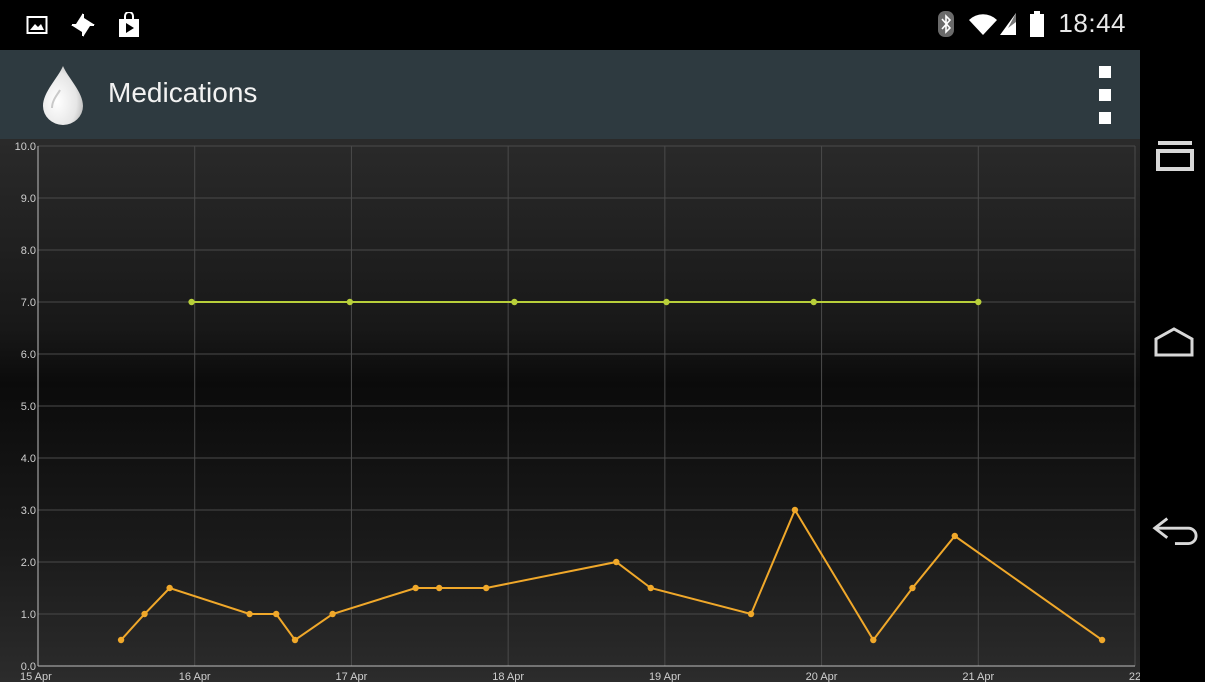 The image size is (1205, 682). Describe the element at coordinates (1008, 23) in the screenshot. I see `signal-icon` at that location.